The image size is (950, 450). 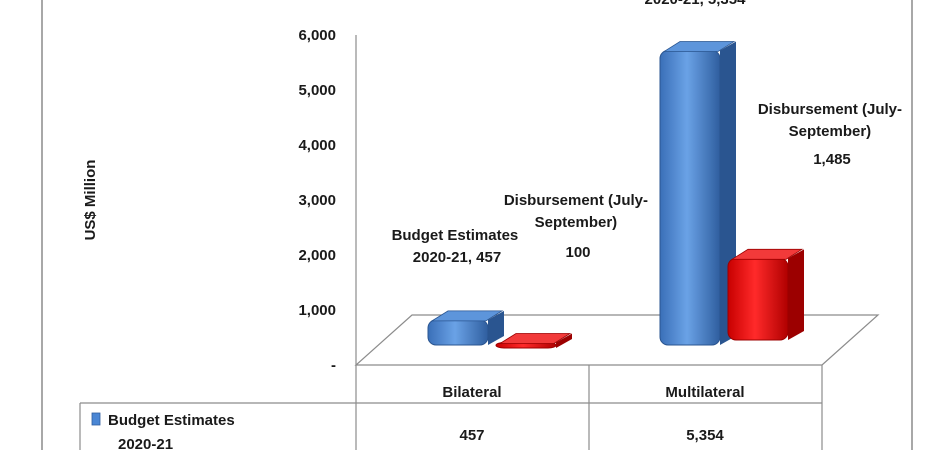 What do you see at coordinates (704, 392) in the screenshot?
I see `category-label-multilateral: Multilateral` at bounding box center [704, 392].